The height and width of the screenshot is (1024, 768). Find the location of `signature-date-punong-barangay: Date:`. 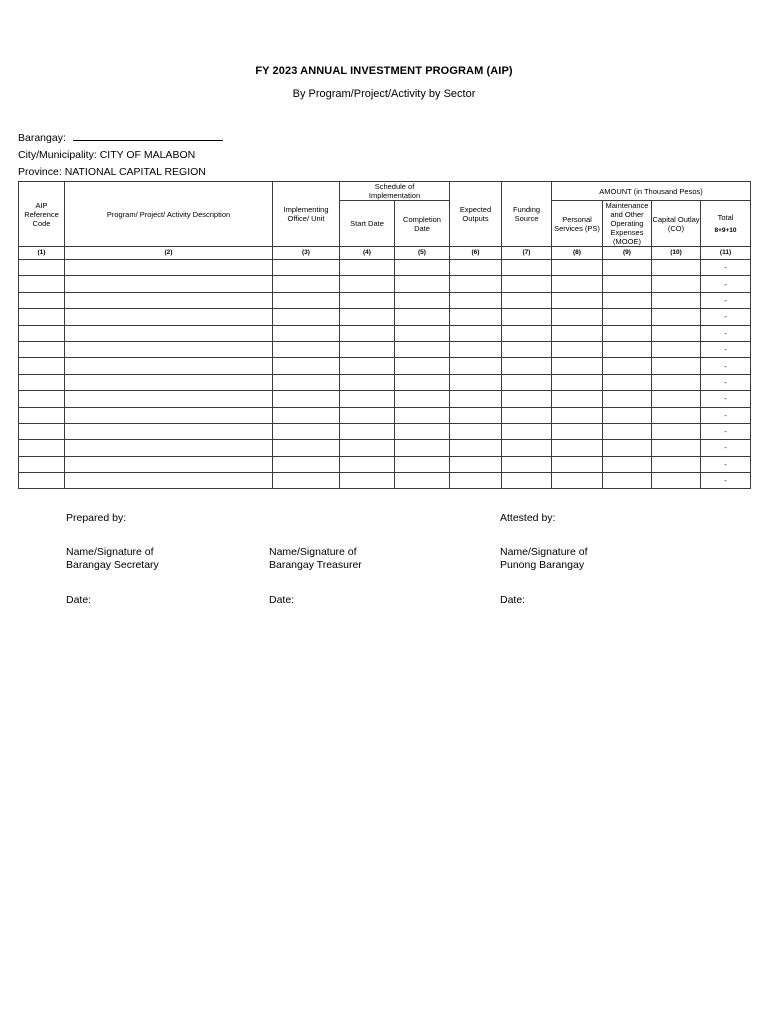

signature-date-punong-barangay: Date: is located at coordinates (513, 600).